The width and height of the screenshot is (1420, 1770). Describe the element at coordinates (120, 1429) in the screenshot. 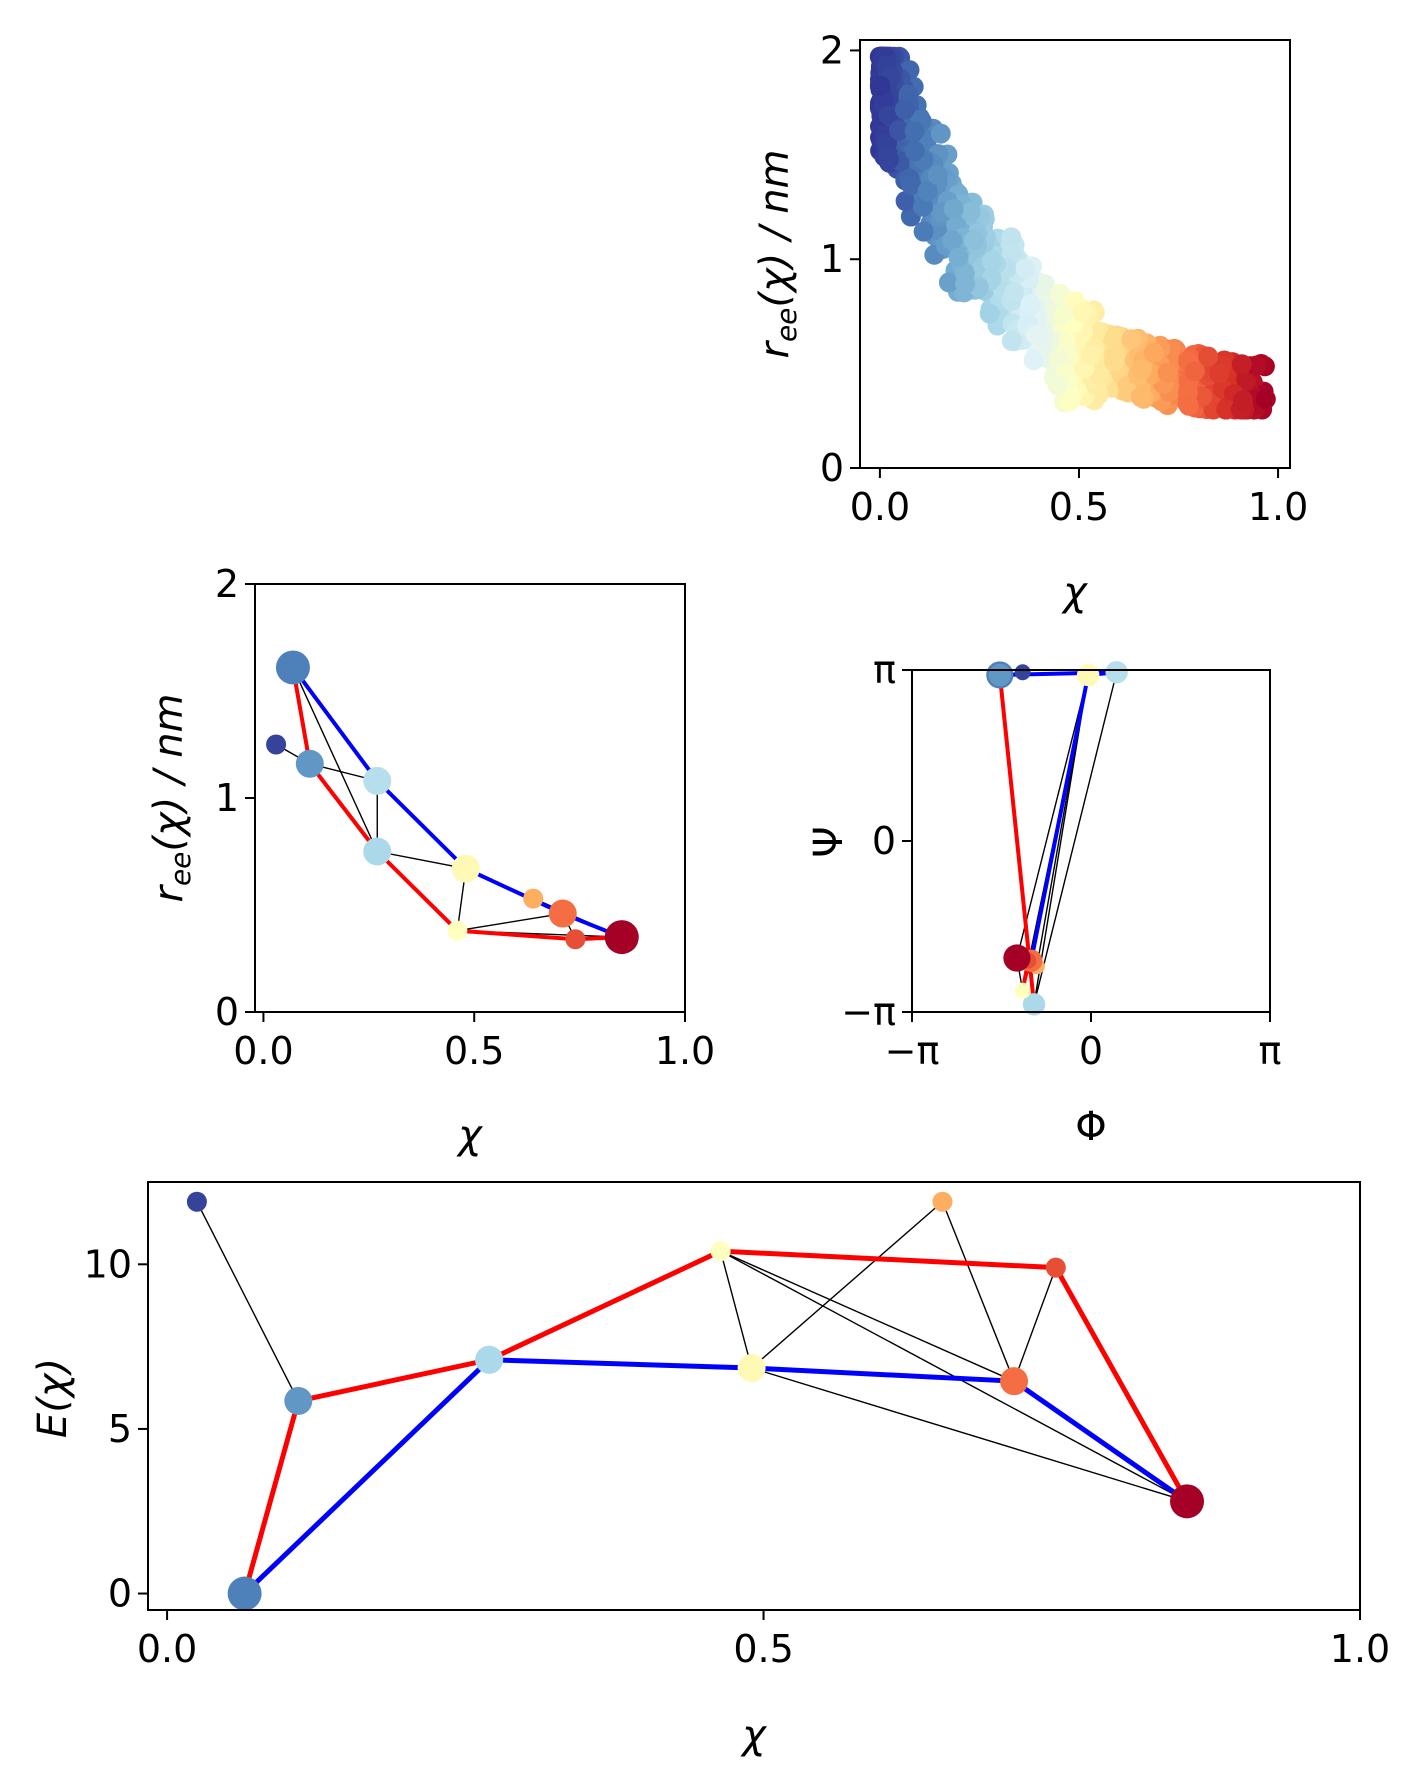

I see `y-tick-label: 5` at that location.